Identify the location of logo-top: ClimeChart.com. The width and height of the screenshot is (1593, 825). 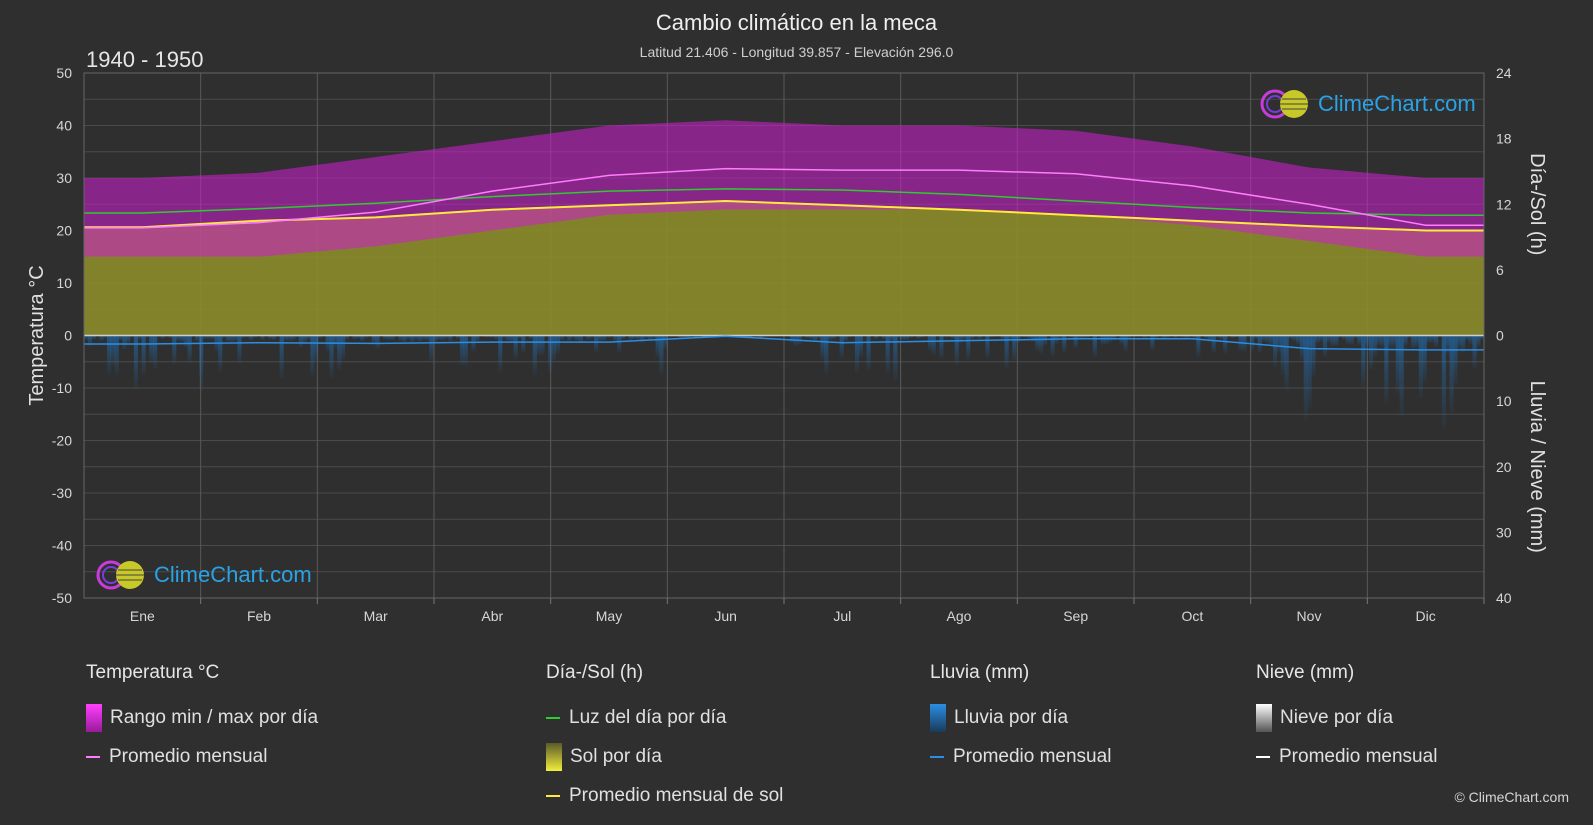
(1367, 104).